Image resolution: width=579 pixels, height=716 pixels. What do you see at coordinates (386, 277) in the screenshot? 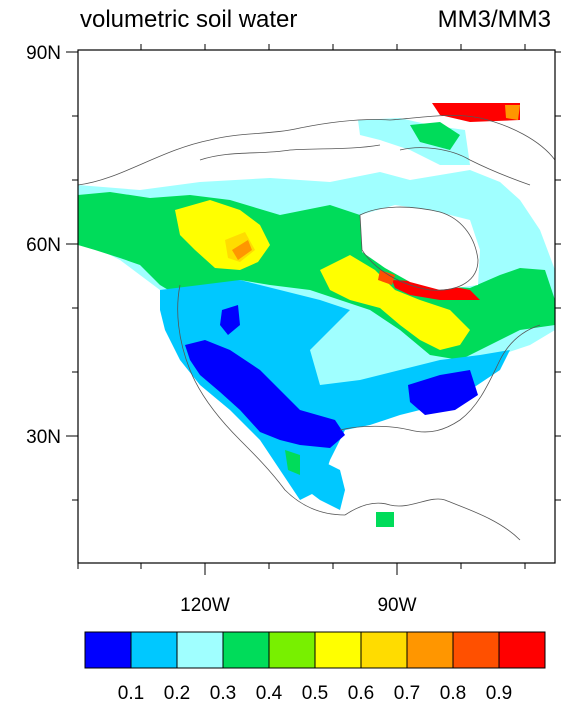
I see `field-region-0.8-hudson` at bounding box center [386, 277].